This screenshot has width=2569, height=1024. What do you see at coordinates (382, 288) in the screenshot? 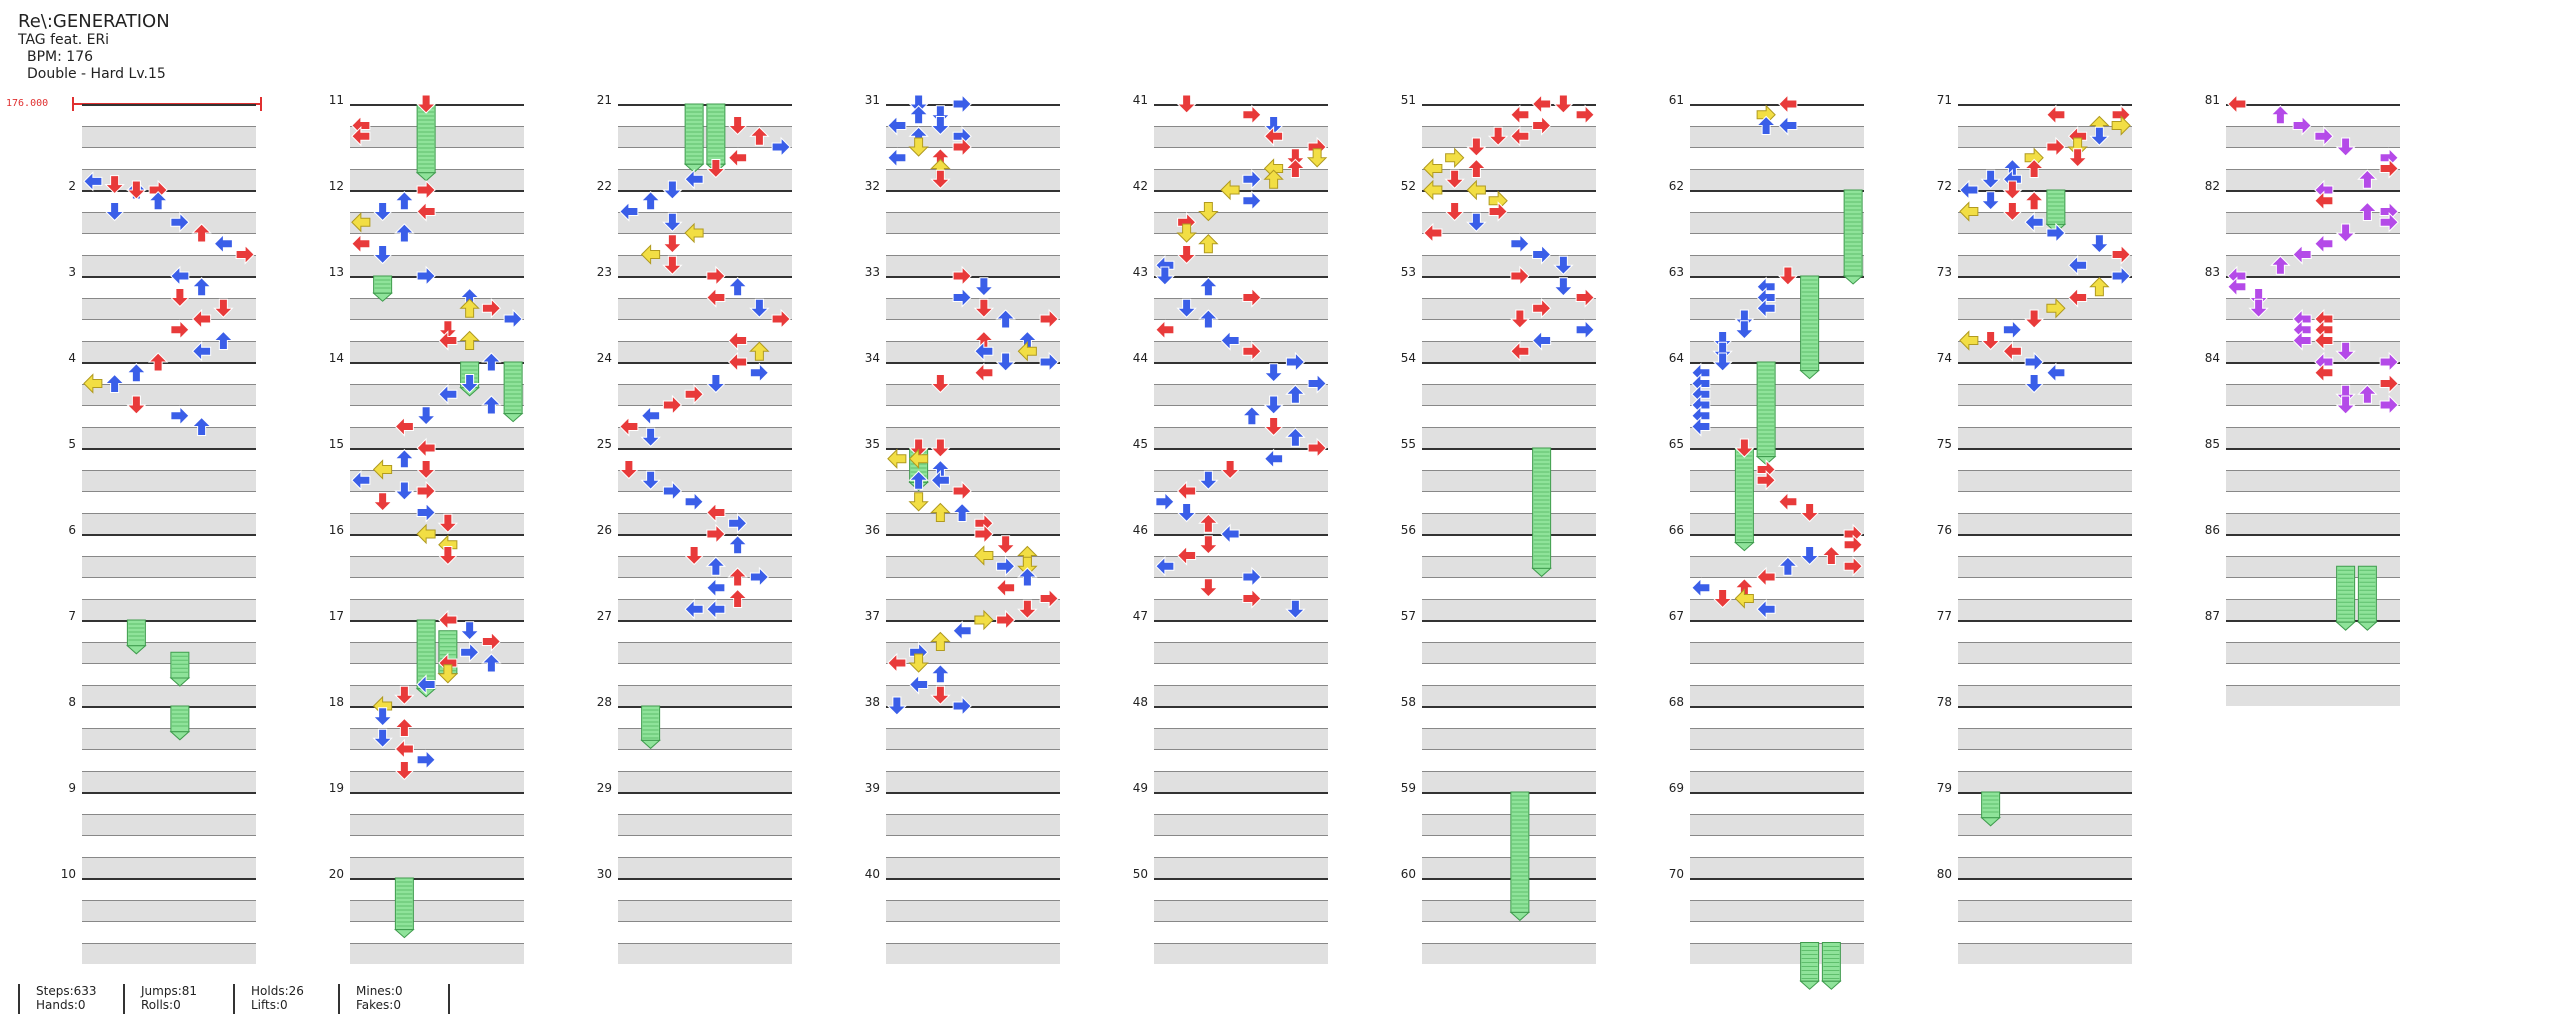
I see `hold-note` at bounding box center [382, 288].